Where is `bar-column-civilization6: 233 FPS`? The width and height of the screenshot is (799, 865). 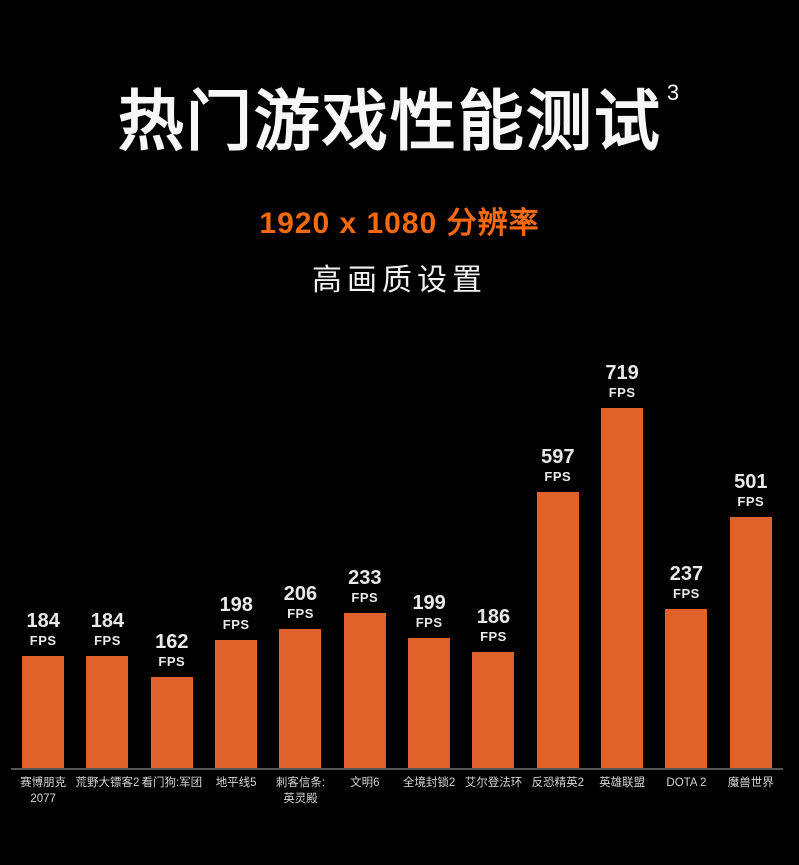
bar-column-civilization6: 233 FPS is located at coordinates (365, 529).